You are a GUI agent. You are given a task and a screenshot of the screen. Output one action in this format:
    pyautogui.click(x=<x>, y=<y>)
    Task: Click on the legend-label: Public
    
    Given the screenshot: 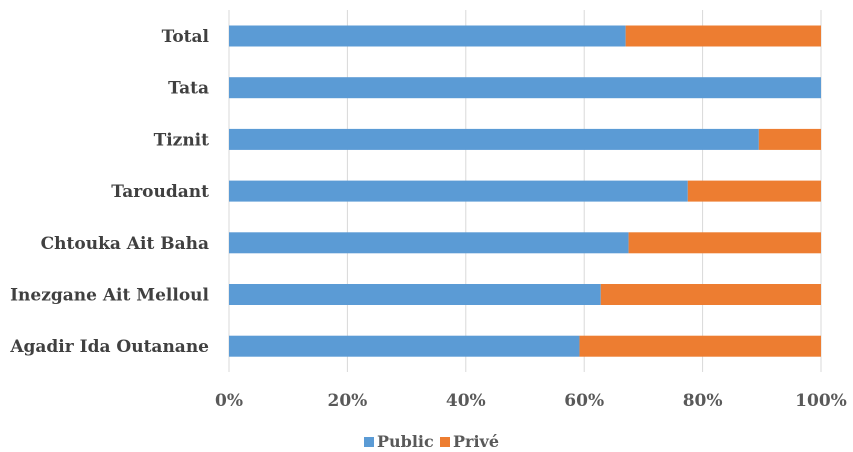 What is the action you would take?
    pyautogui.click(x=405, y=441)
    